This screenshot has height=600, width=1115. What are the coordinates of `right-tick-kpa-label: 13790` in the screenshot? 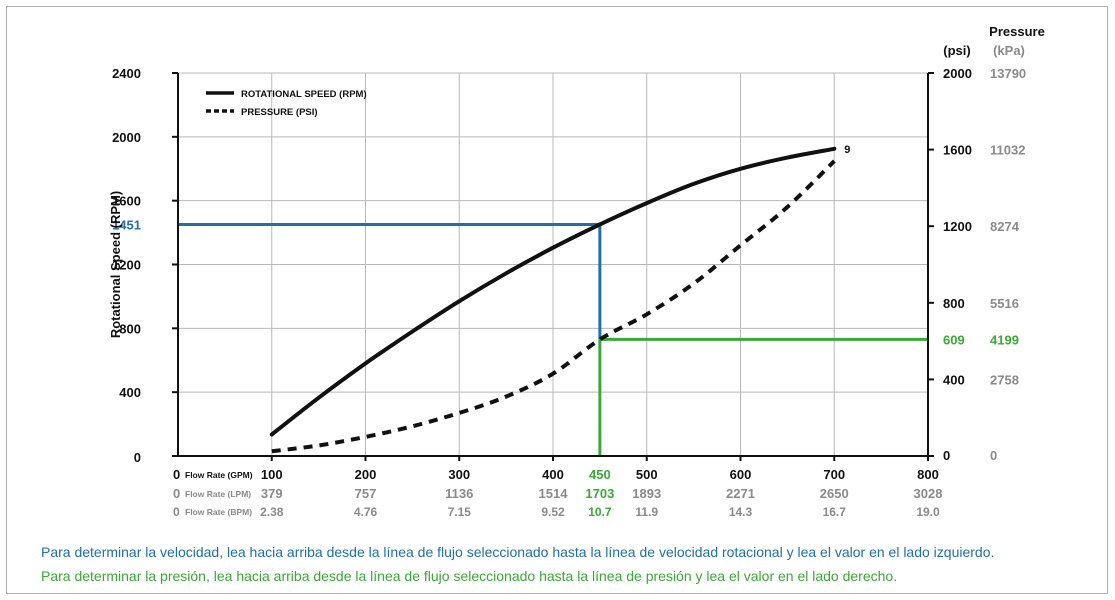 It's located at (1008, 73).